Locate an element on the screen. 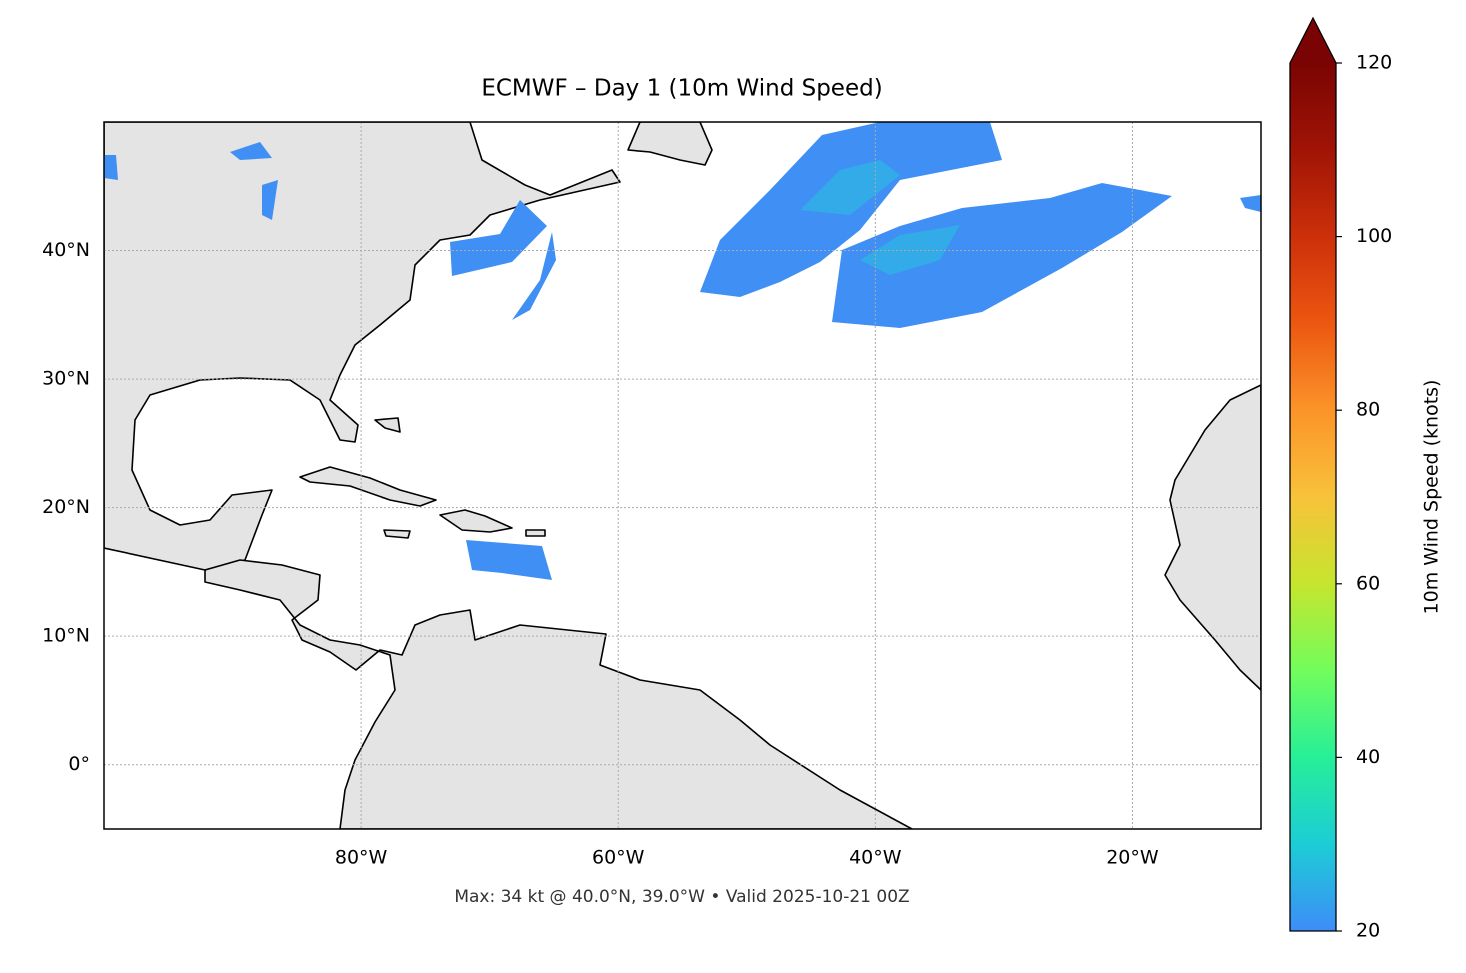  newfoundland is located at coordinates (670, 144).